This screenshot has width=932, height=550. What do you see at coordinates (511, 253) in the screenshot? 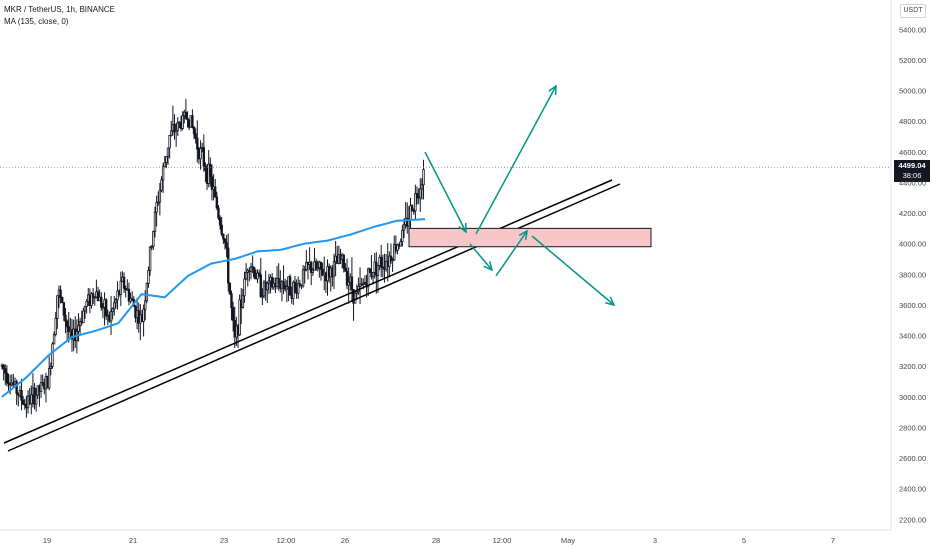
I see `arrow-retest` at bounding box center [511, 253].